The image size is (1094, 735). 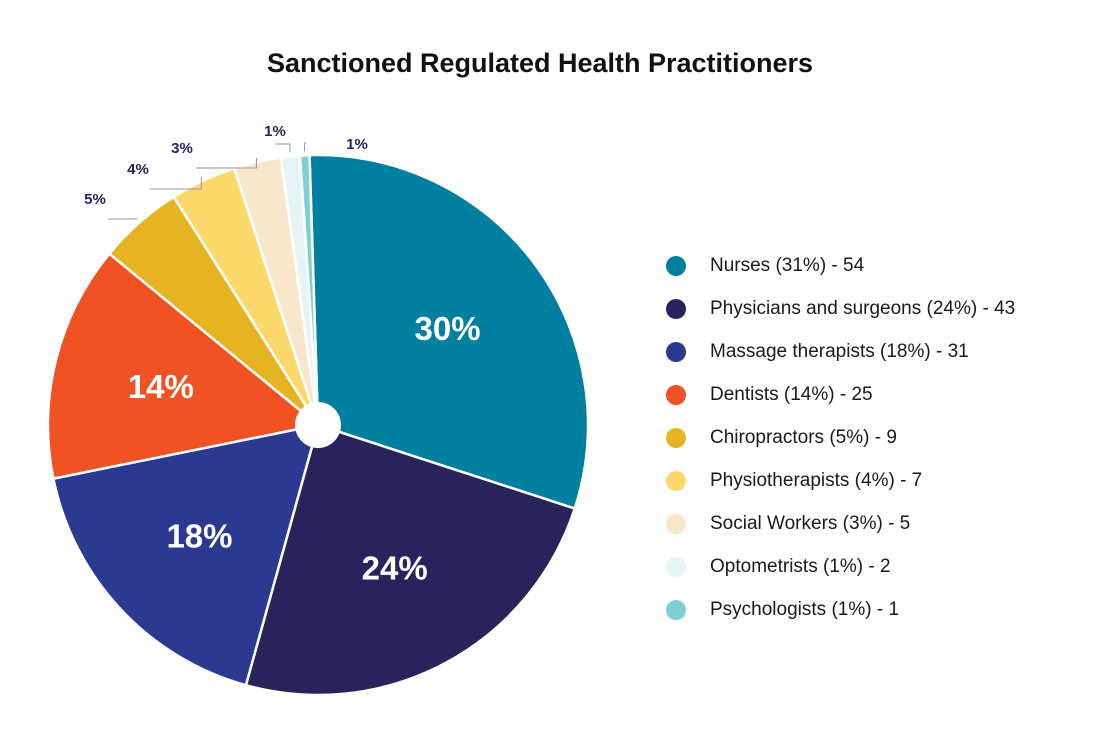 I want to click on slice-percent-callout: 3%, so click(x=182, y=148).